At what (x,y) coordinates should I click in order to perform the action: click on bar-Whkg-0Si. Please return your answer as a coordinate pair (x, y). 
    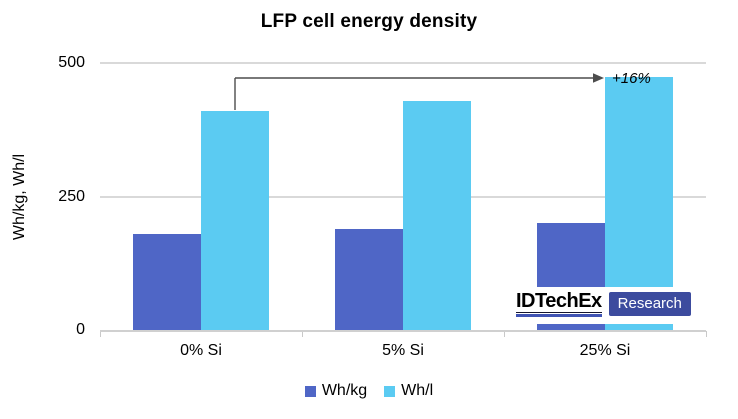
    Looking at the image, I should click on (167, 282).